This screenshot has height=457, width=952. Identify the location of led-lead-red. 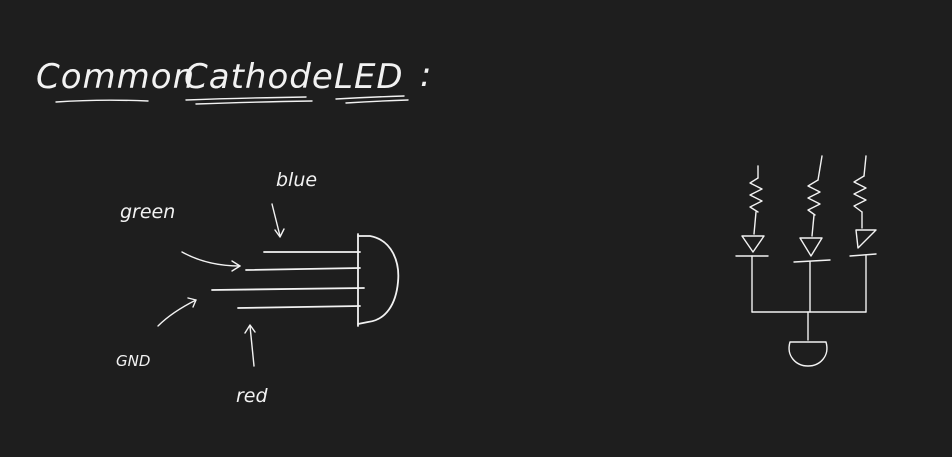
(299, 307).